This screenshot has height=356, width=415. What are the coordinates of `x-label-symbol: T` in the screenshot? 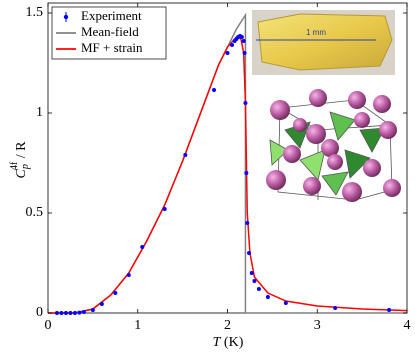 It's located at (217, 342).